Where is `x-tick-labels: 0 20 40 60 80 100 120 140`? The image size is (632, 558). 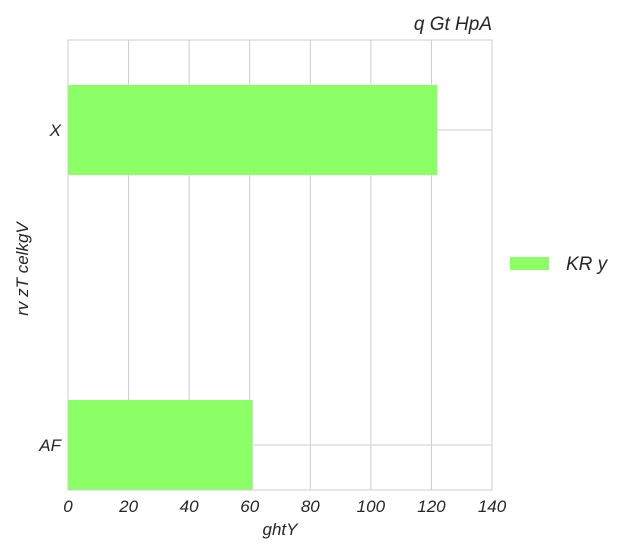 x-tick-labels: 0 20 40 60 80 100 120 140 is located at coordinates (284, 506).